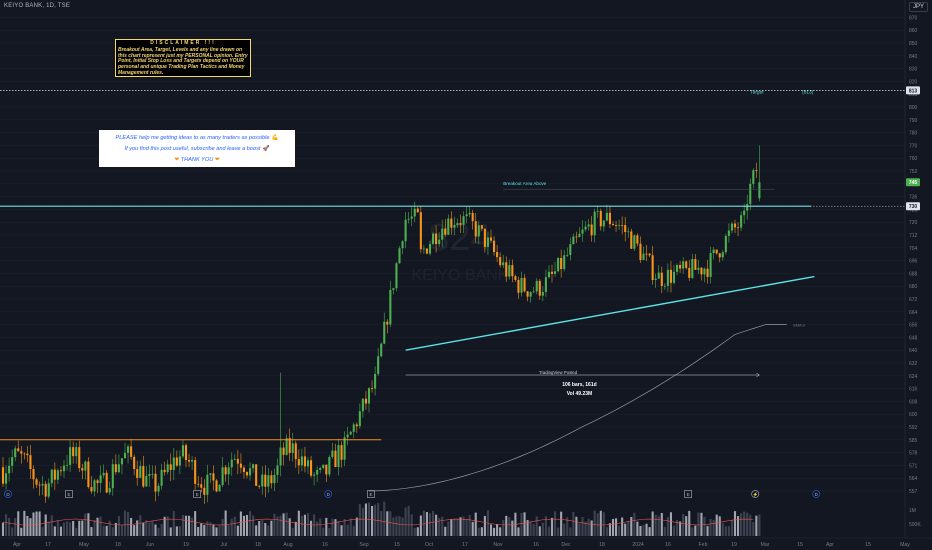 The height and width of the screenshot is (550, 932). I want to click on time-tick-label: 19, so click(186, 545).